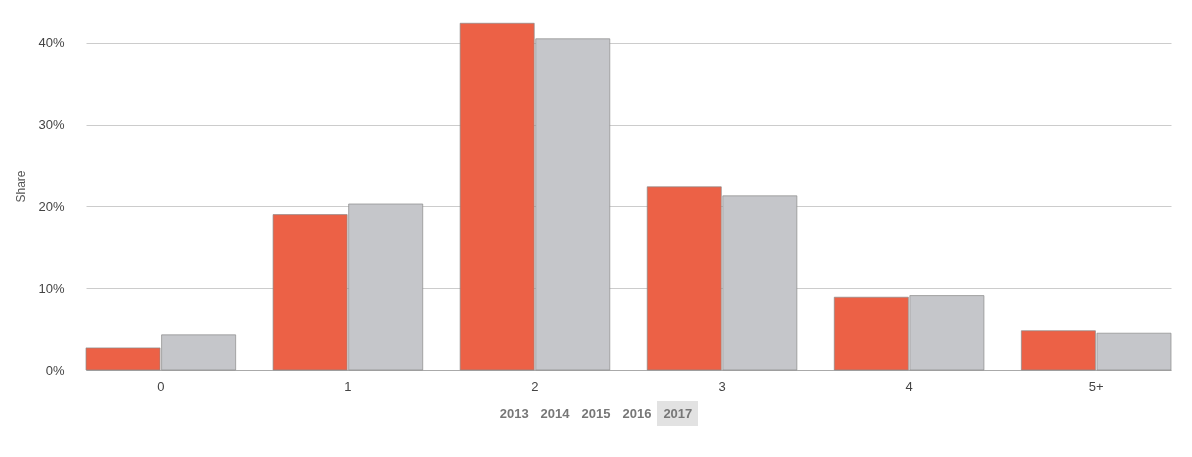  I want to click on text: 2016, so click(637, 414).